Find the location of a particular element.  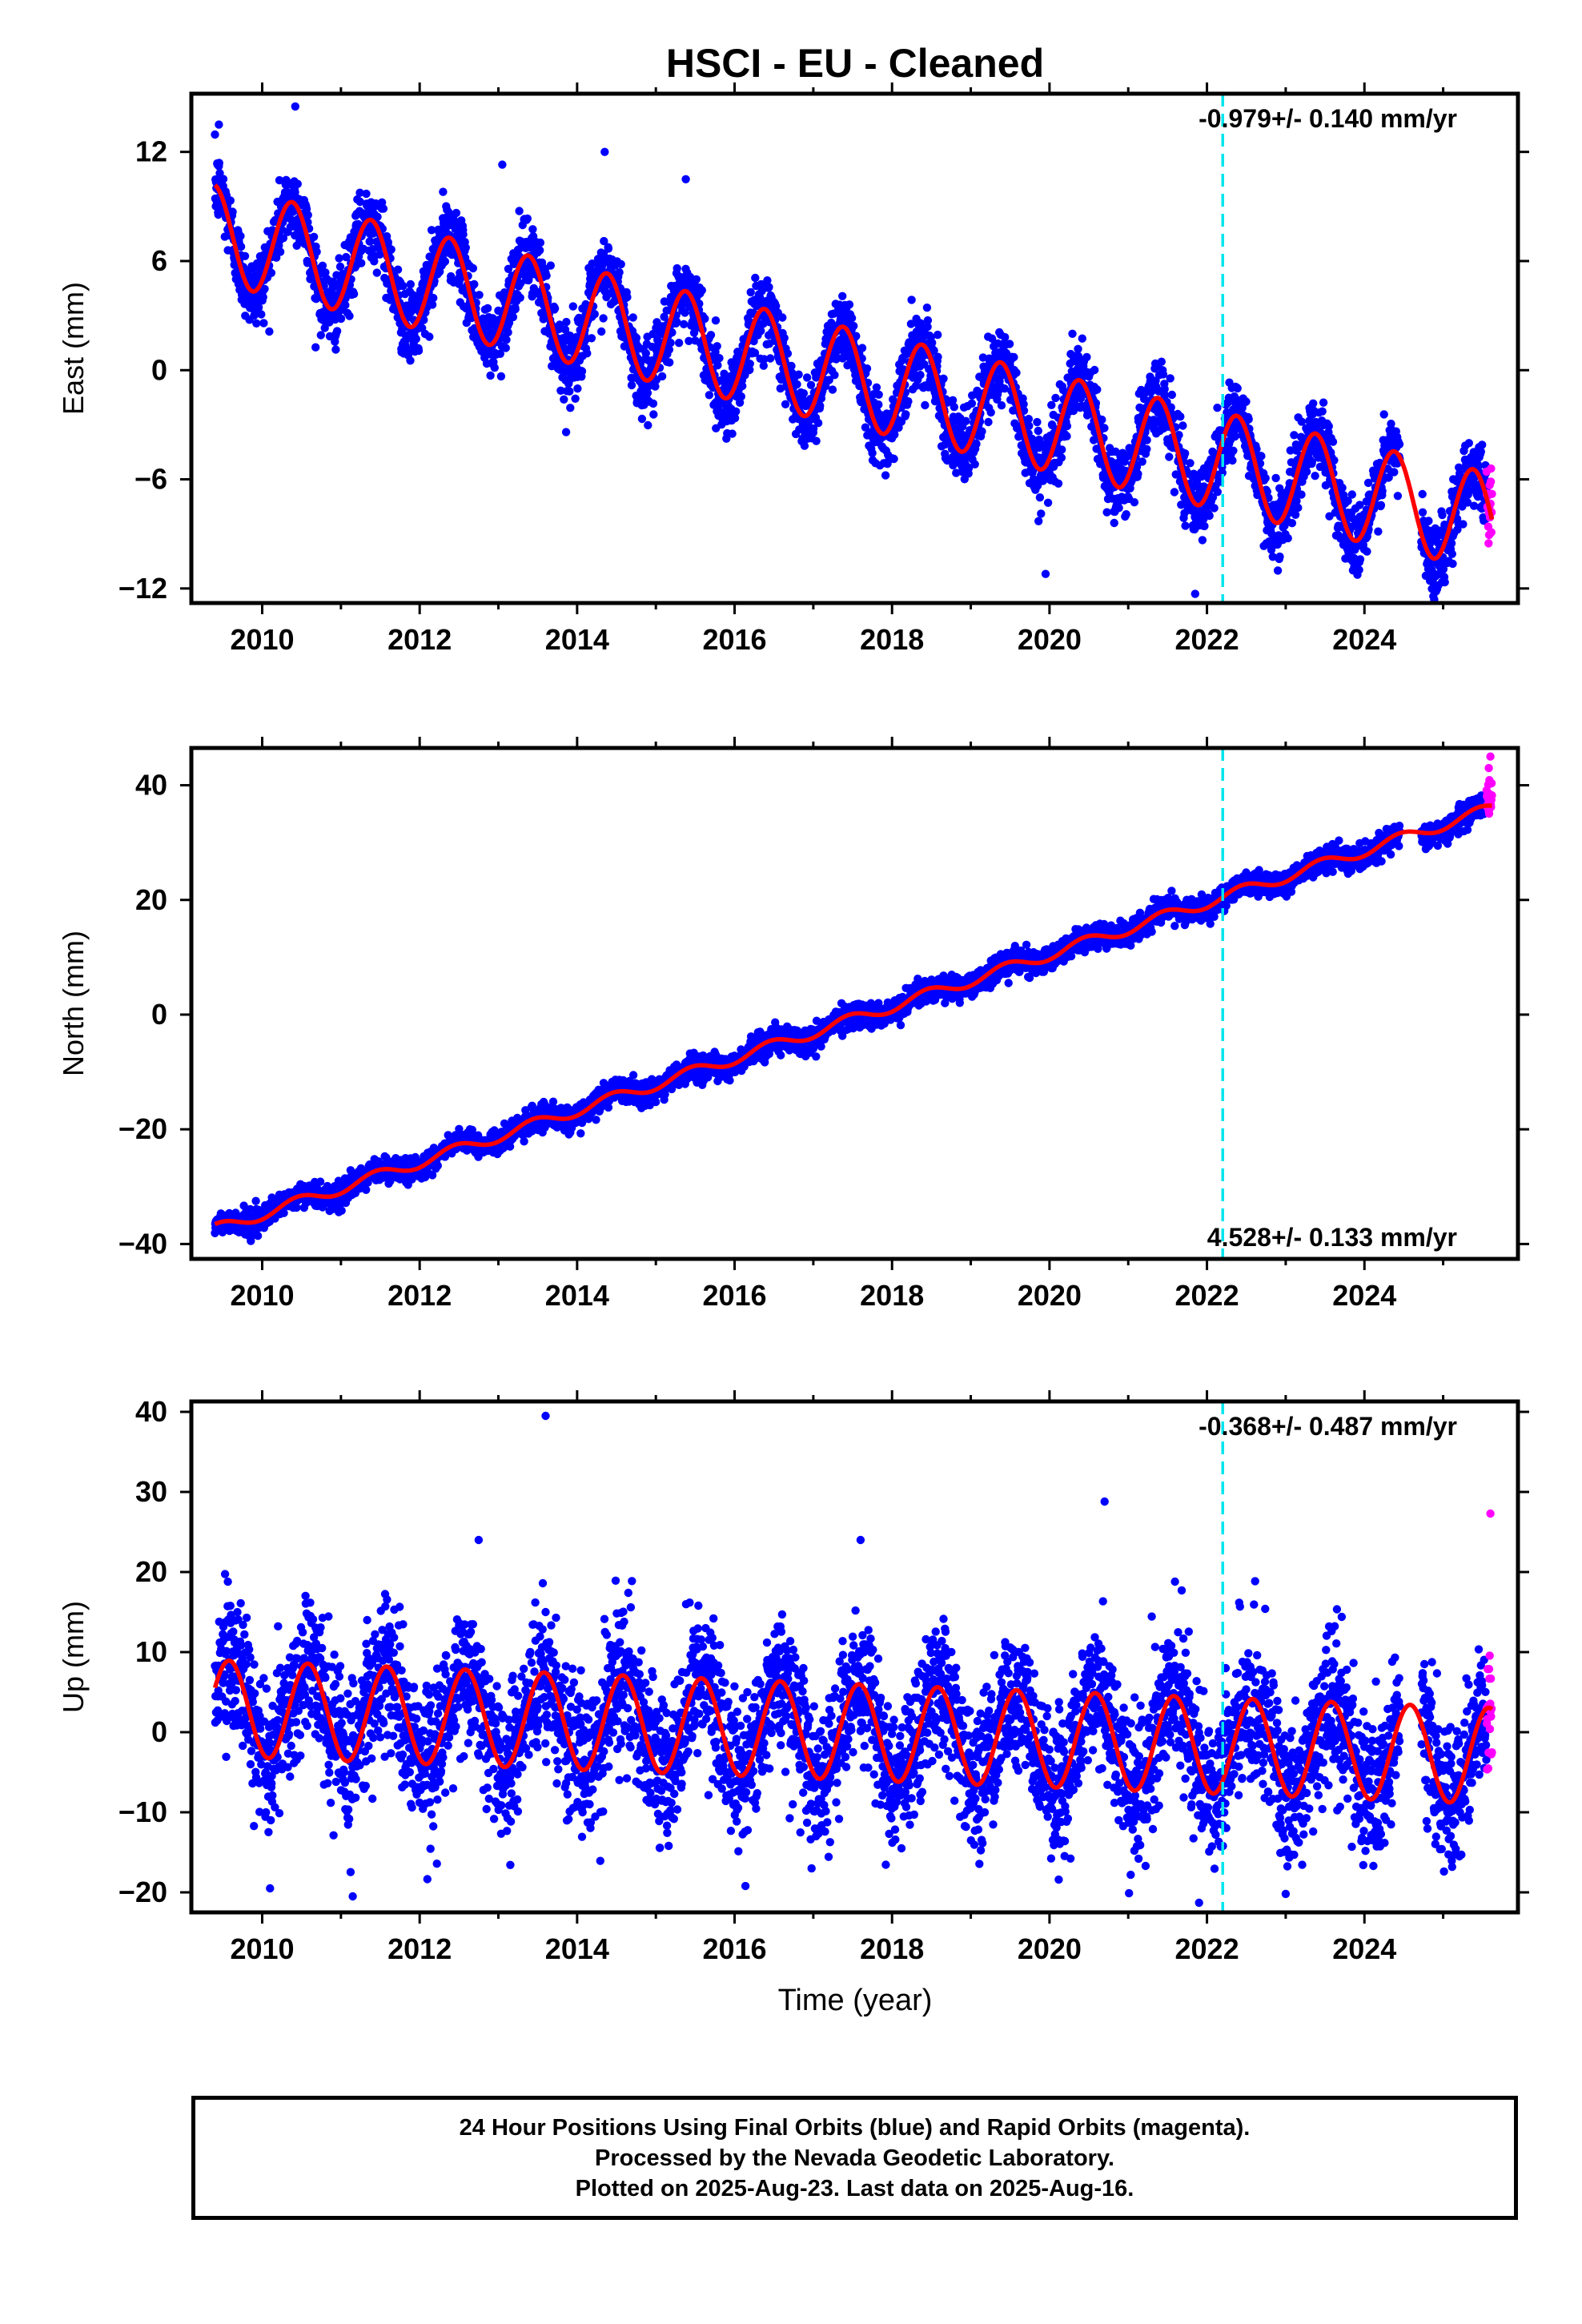

rate-label: -0.979+/- 0.140 mm/yr is located at coordinates (1328, 118).